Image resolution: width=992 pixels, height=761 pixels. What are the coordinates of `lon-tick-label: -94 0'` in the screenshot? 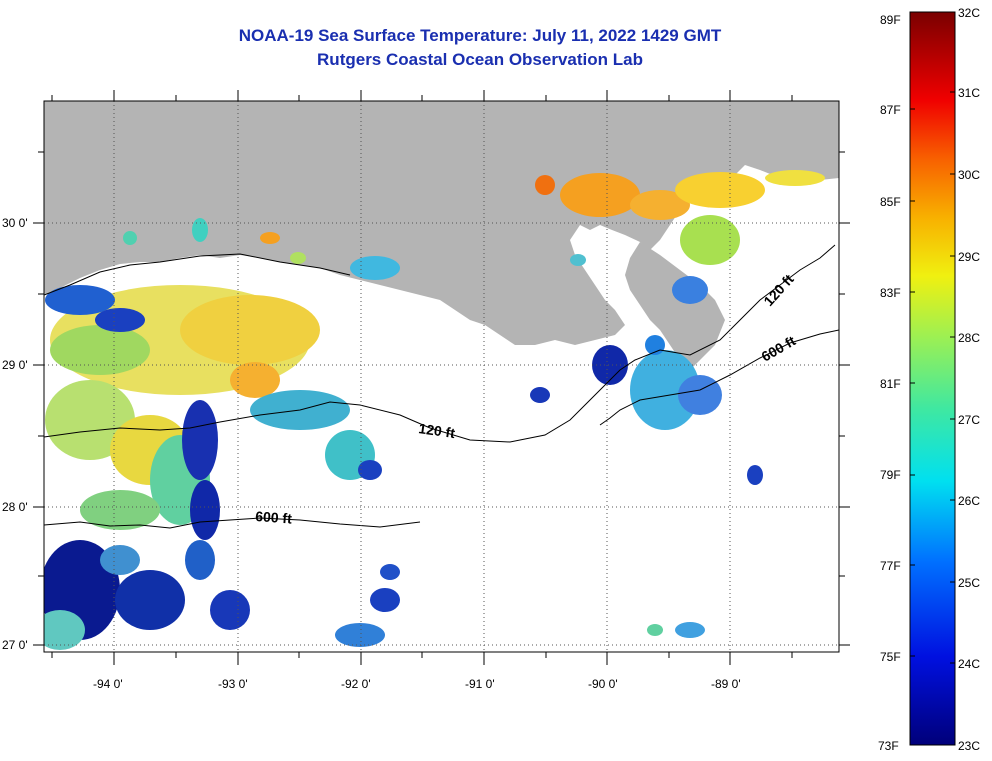 It's located at (108, 684).